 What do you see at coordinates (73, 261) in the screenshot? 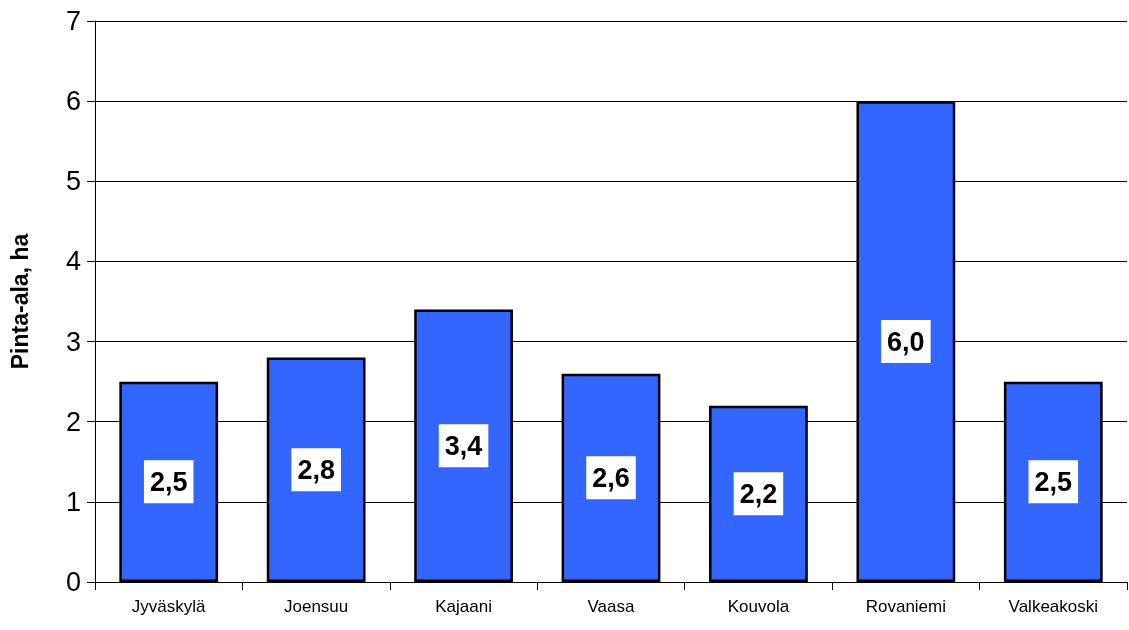
I see `y-tick-label: 4` at bounding box center [73, 261].